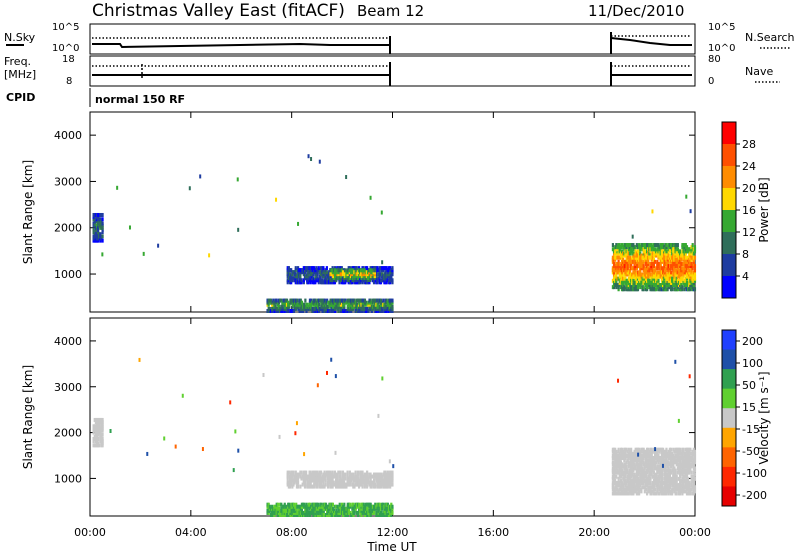 This screenshot has width=800, height=554. I want to click on colorbar-label: Power [dB], so click(764, 209).